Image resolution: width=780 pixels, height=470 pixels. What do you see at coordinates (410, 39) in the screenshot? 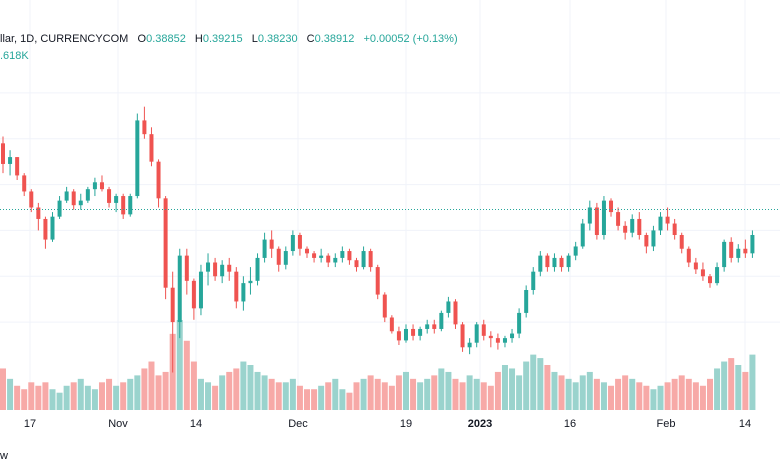
I see `change-value: +0.00052 (+0.13%)` at bounding box center [410, 39].